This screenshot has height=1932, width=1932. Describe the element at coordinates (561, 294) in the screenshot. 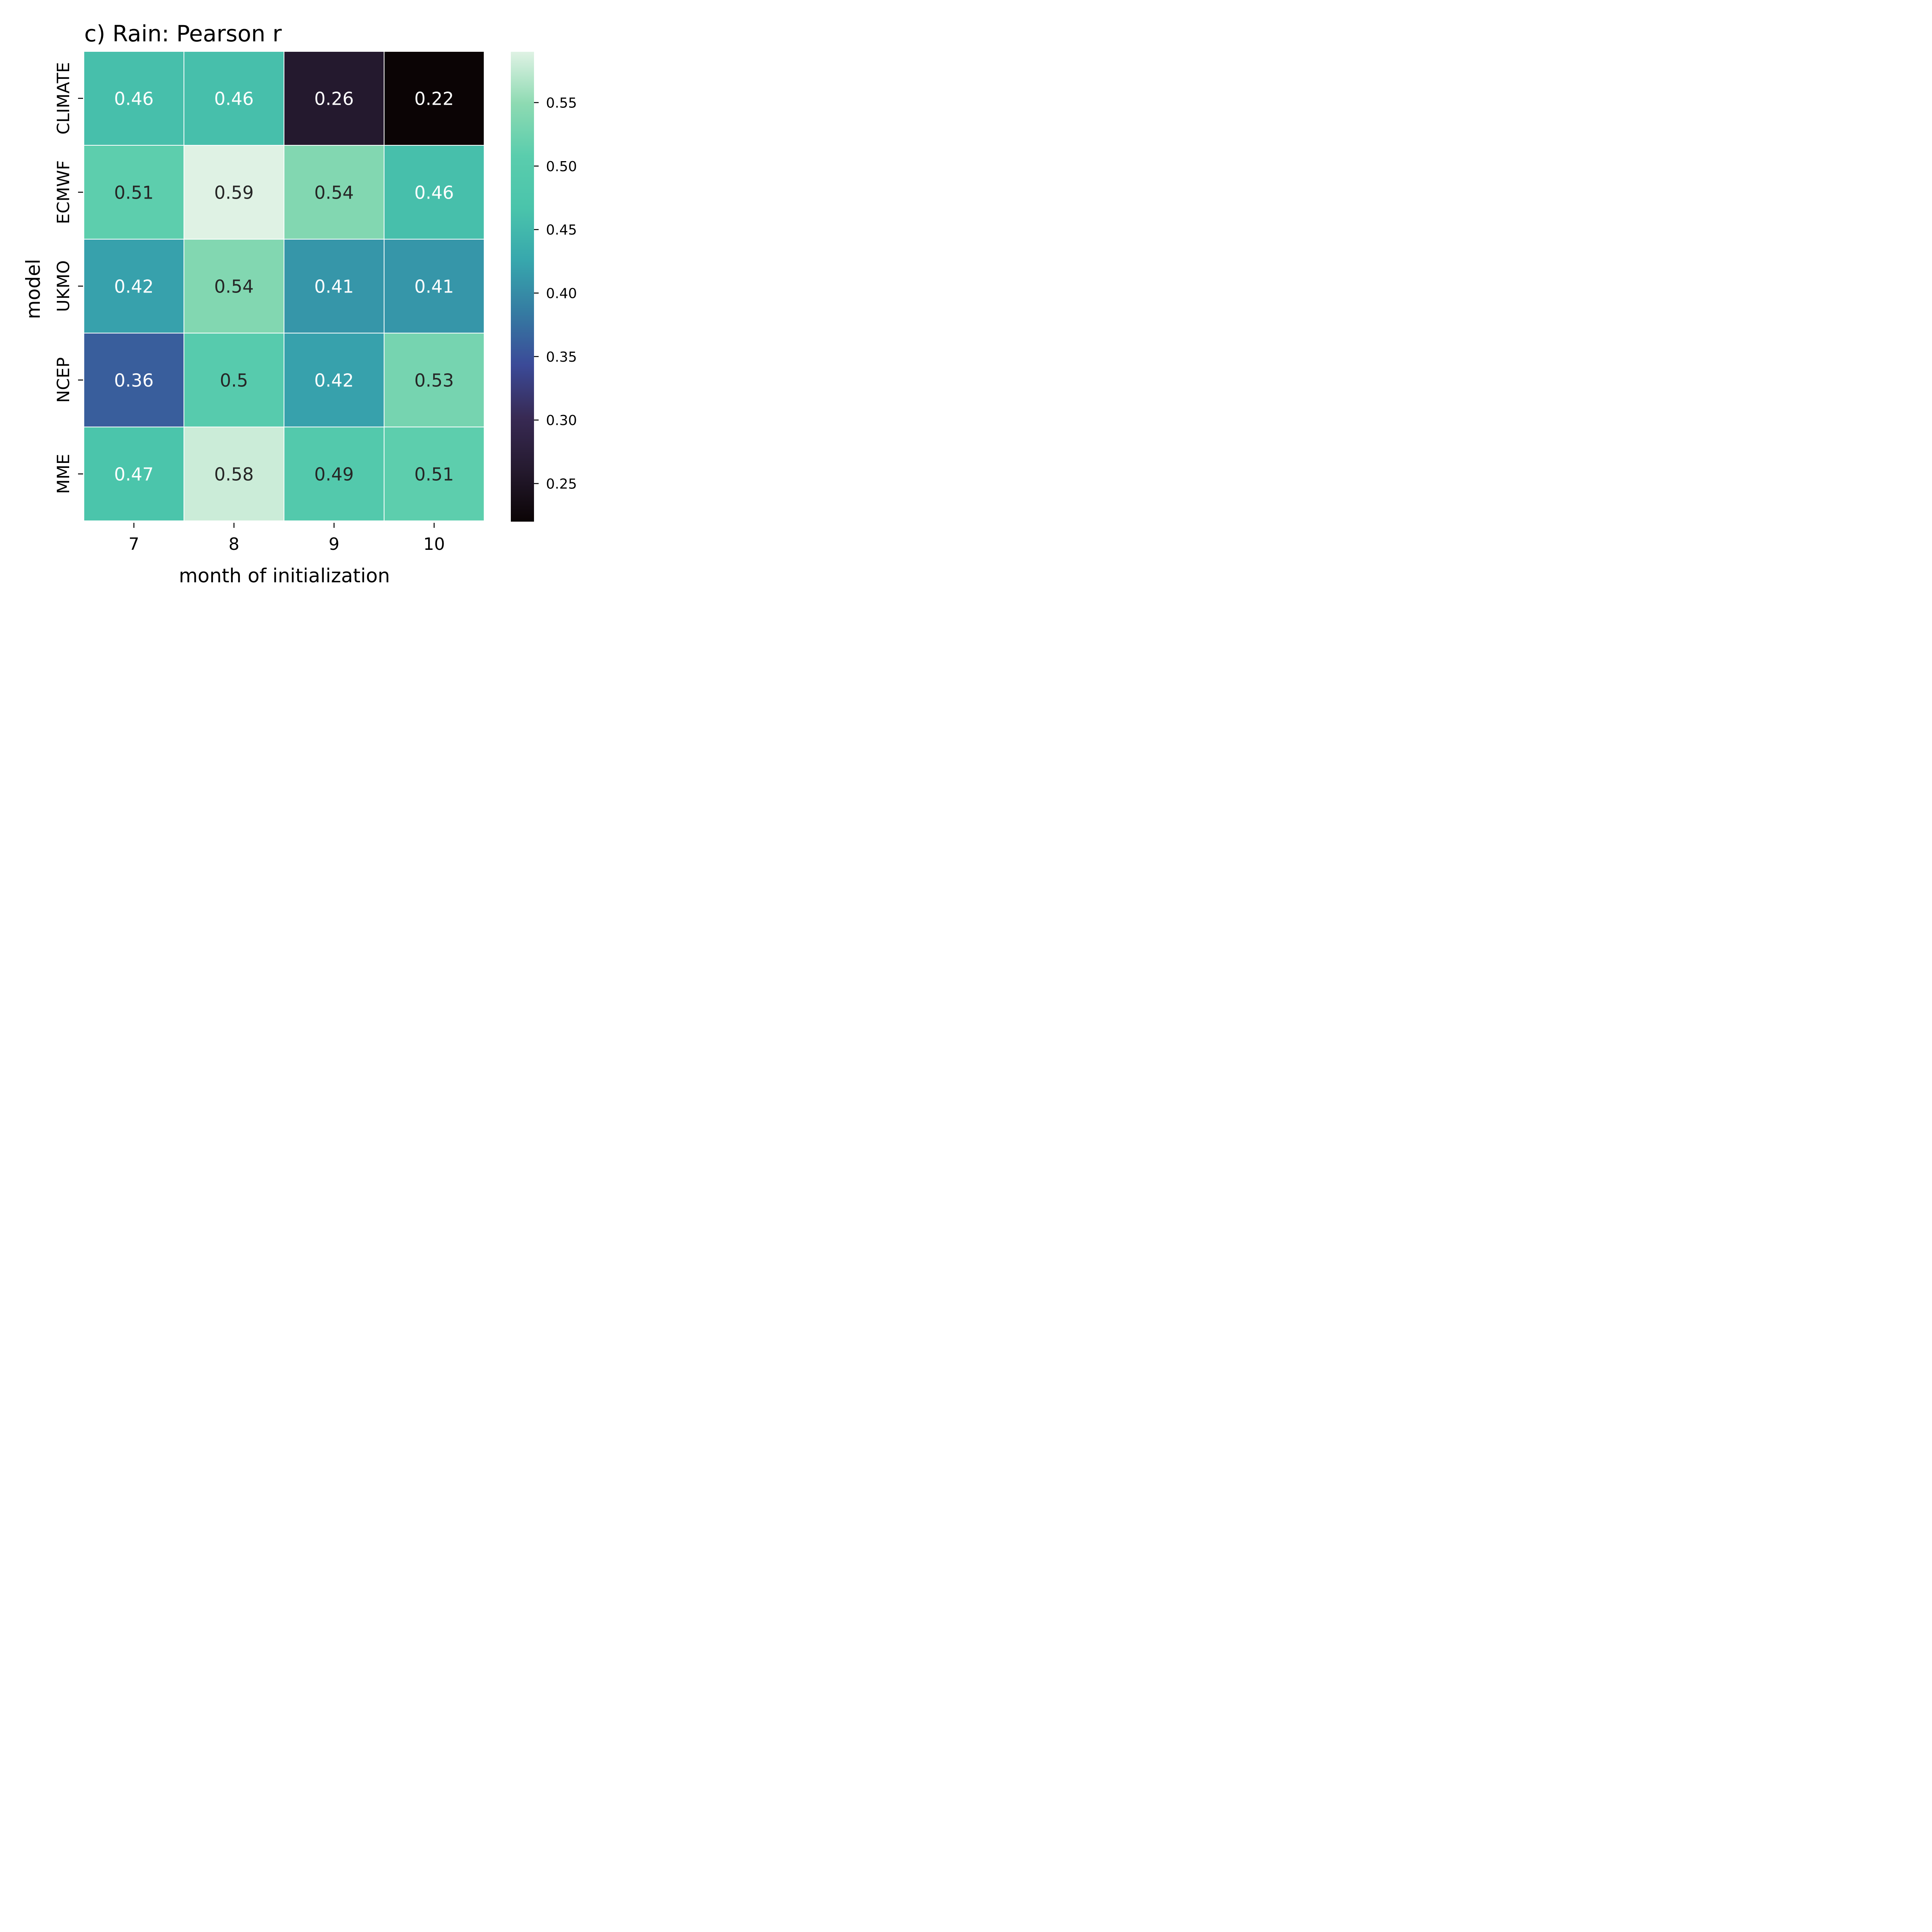

I see `colorbar-tick-label: 0.40` at that location.